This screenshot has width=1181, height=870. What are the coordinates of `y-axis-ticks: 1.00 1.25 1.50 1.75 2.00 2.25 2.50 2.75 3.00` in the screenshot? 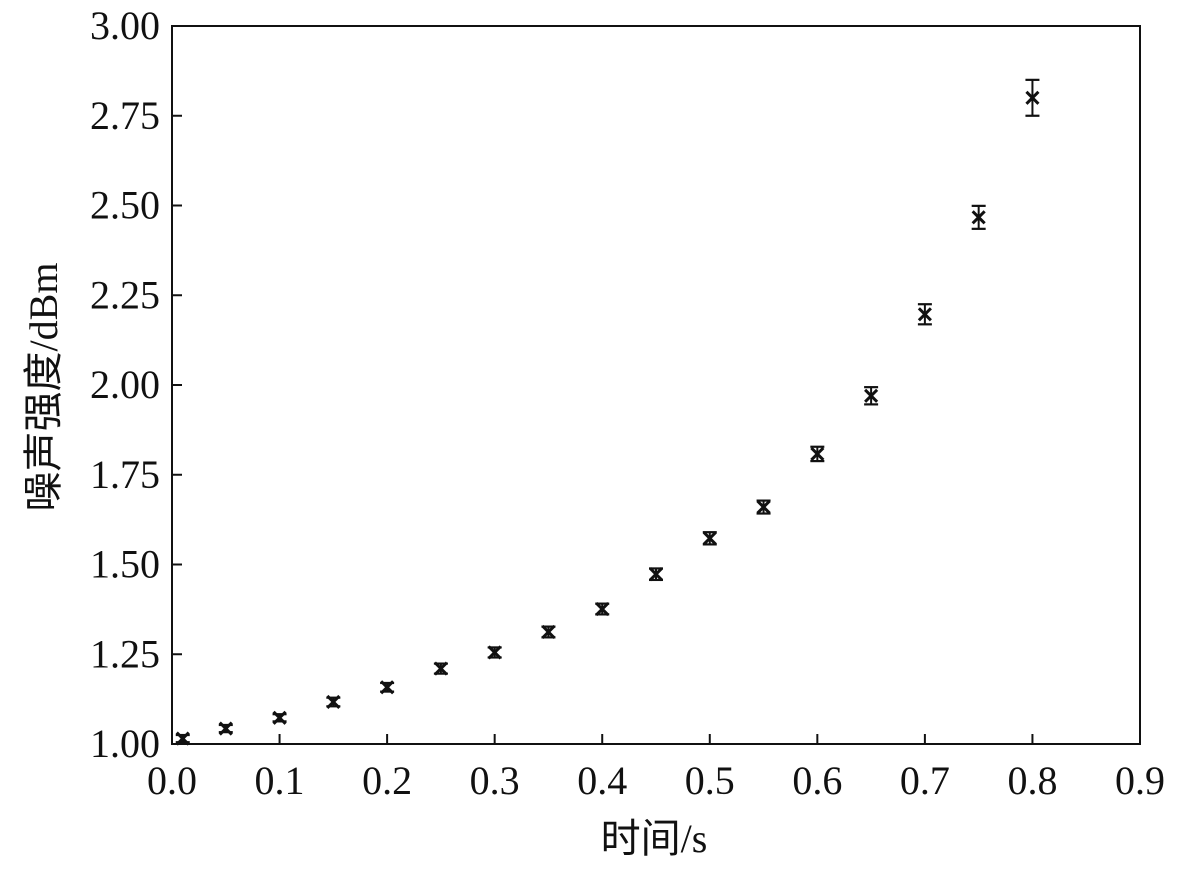 It's located at (136, 384).